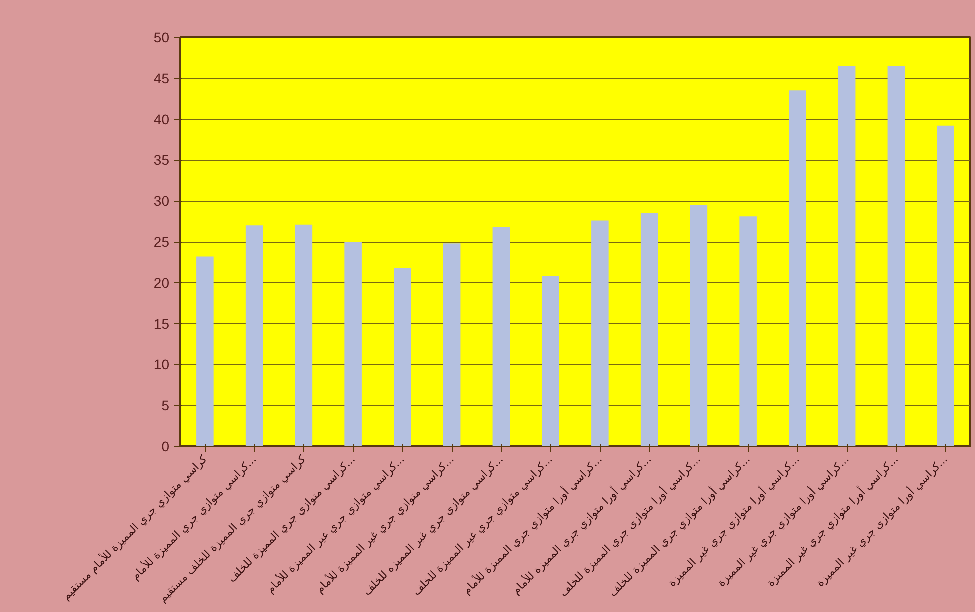 This screenshot has height=612, width=975. What do you see at coordinates (166, 446) in the screenshot?
I see `y-tick-label: 0` at bounding box center [166, 446].